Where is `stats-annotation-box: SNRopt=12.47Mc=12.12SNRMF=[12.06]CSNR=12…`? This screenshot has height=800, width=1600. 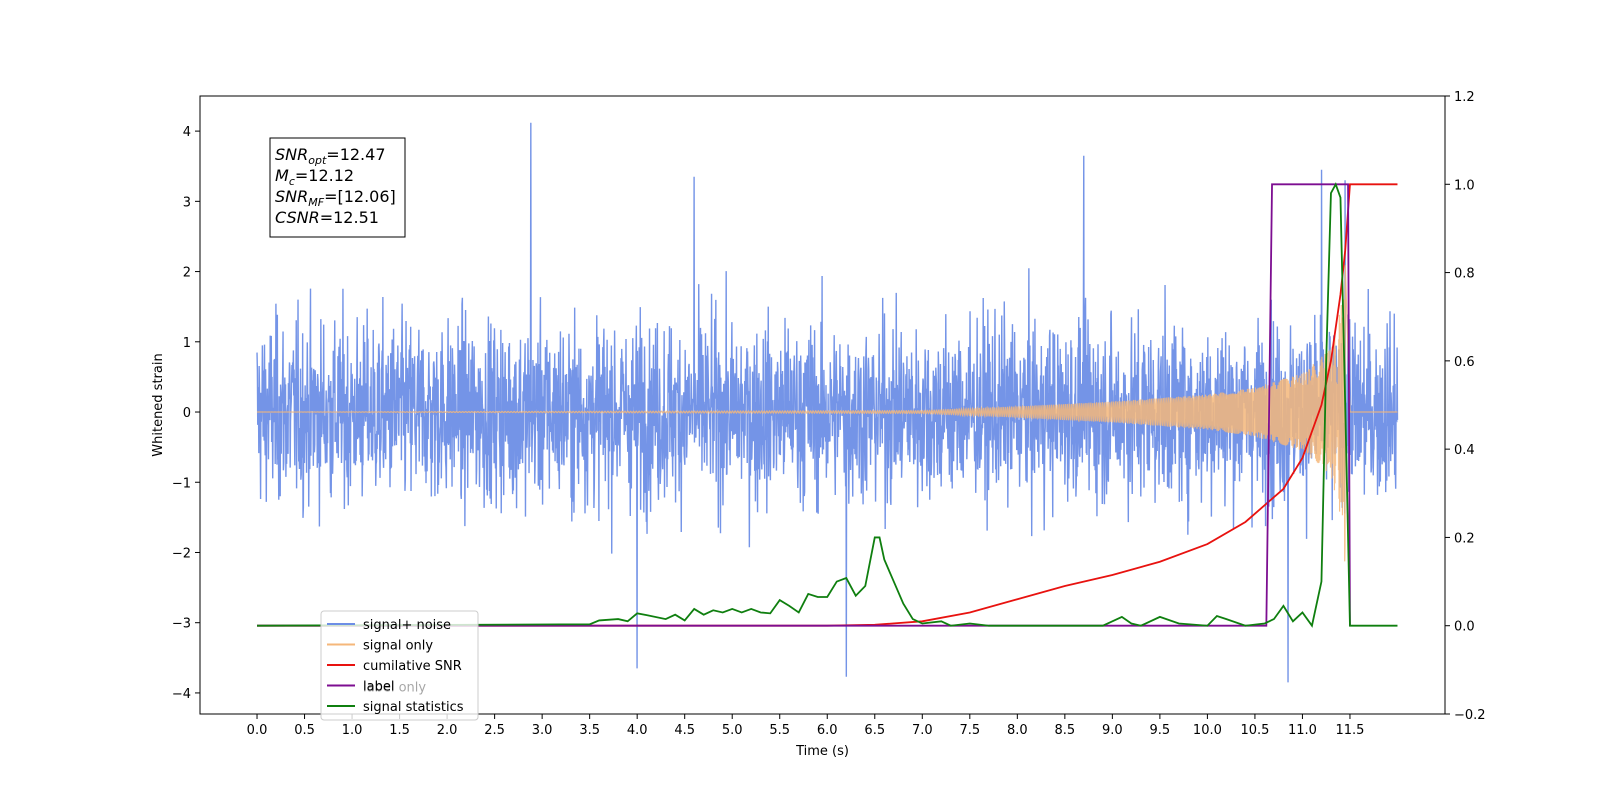 stats-annotation-box: SNRopt=12.47Mc=12.12SNRMF=[12.06]CSNR=12… is located at coordinates (337, 187).